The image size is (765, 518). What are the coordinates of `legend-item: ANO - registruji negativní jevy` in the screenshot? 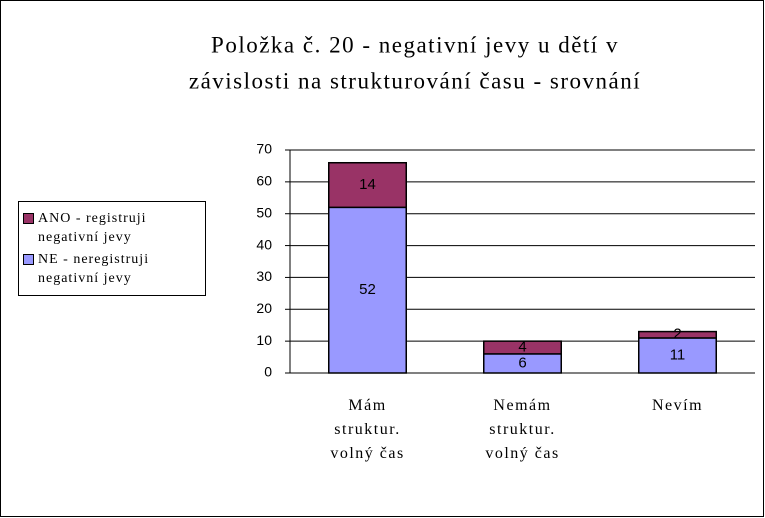 It's located at (114, 228).